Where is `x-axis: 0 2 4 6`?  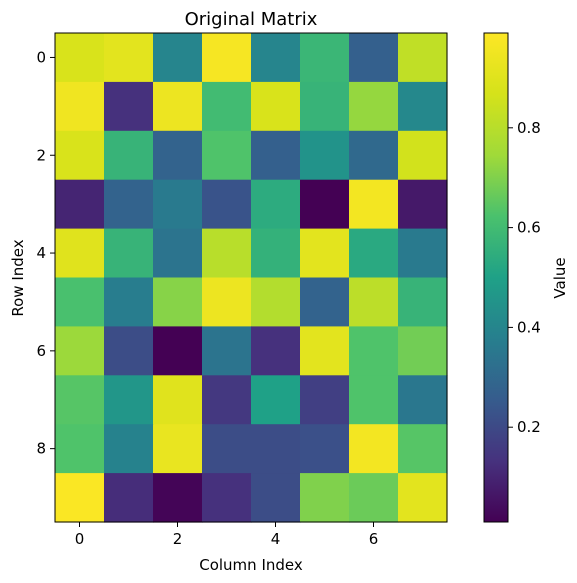 x-axis: 0 2 4 6 is located at coordinates (227, 535).